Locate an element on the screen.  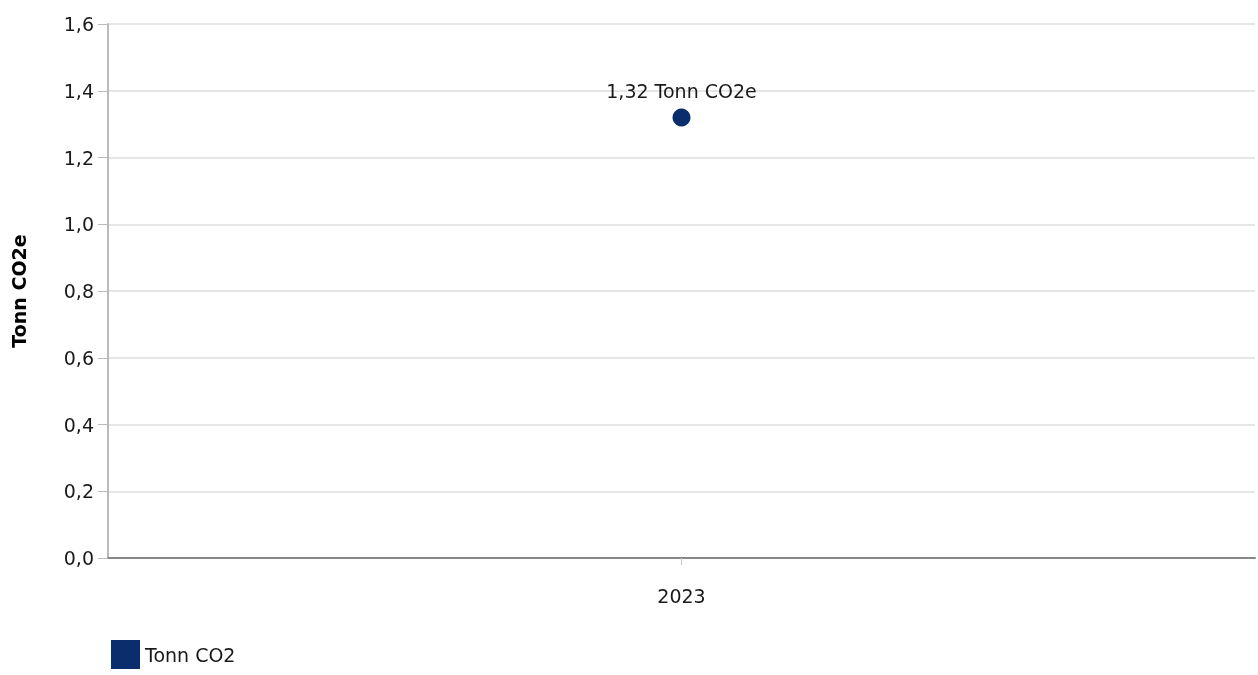
y-tick-label: 0,2 is located at coordinates (78, 491).